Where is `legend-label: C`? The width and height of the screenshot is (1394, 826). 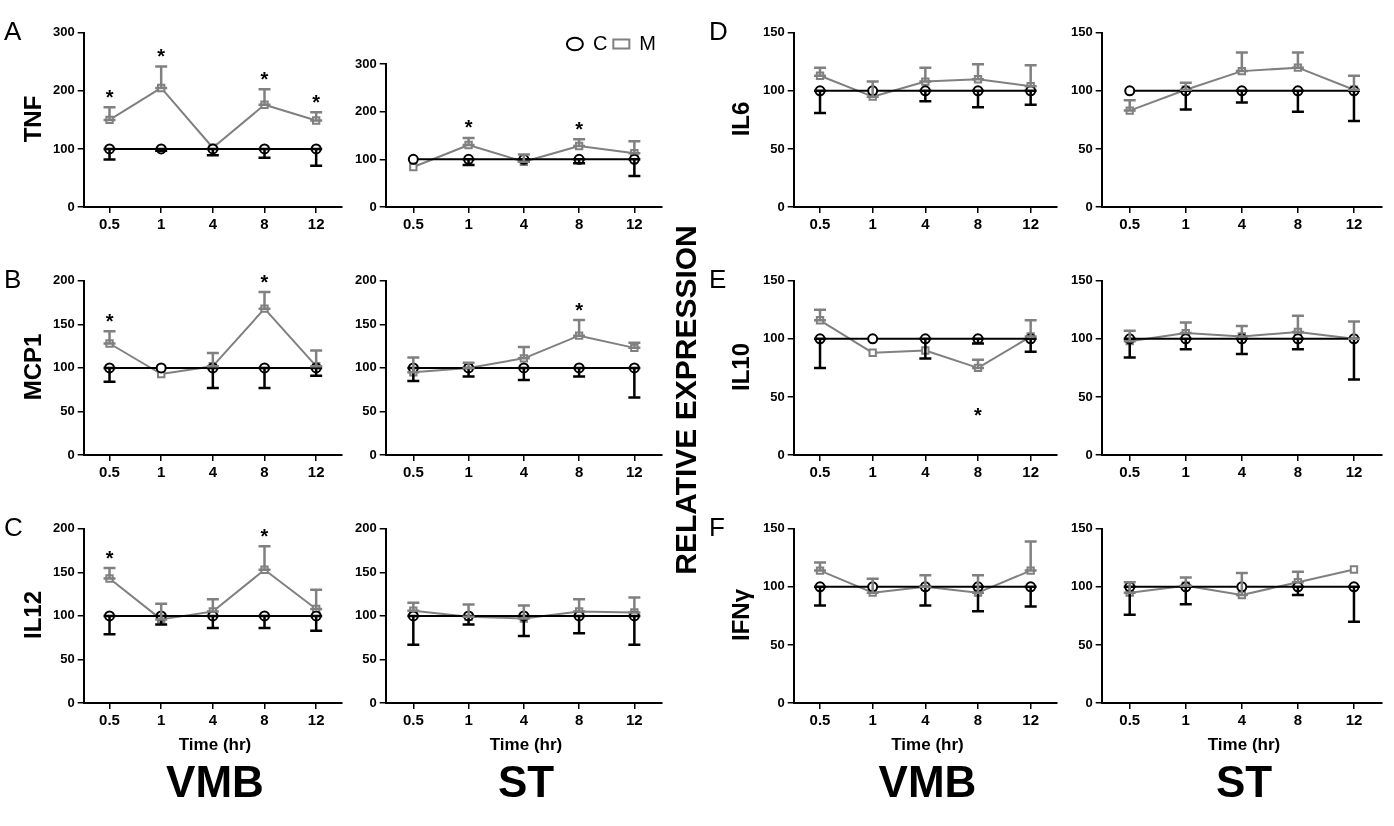
legend-label: C is located at coordinates (600, 42).